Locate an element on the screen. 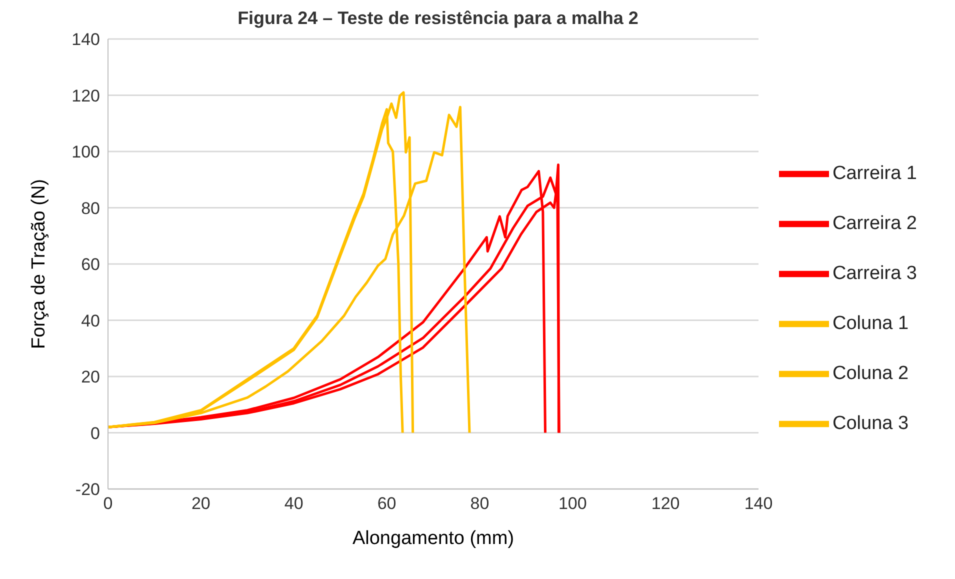  y-tick-label: 80 is located at coordinates (90, 208).